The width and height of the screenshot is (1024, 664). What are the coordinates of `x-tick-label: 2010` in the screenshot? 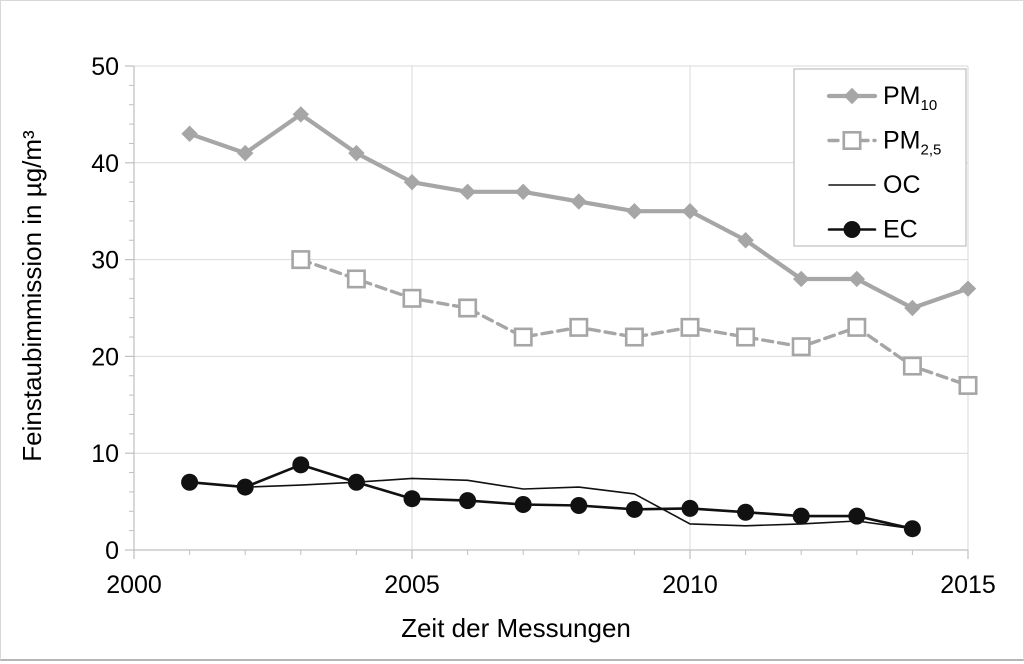 It's located at (690, 585).